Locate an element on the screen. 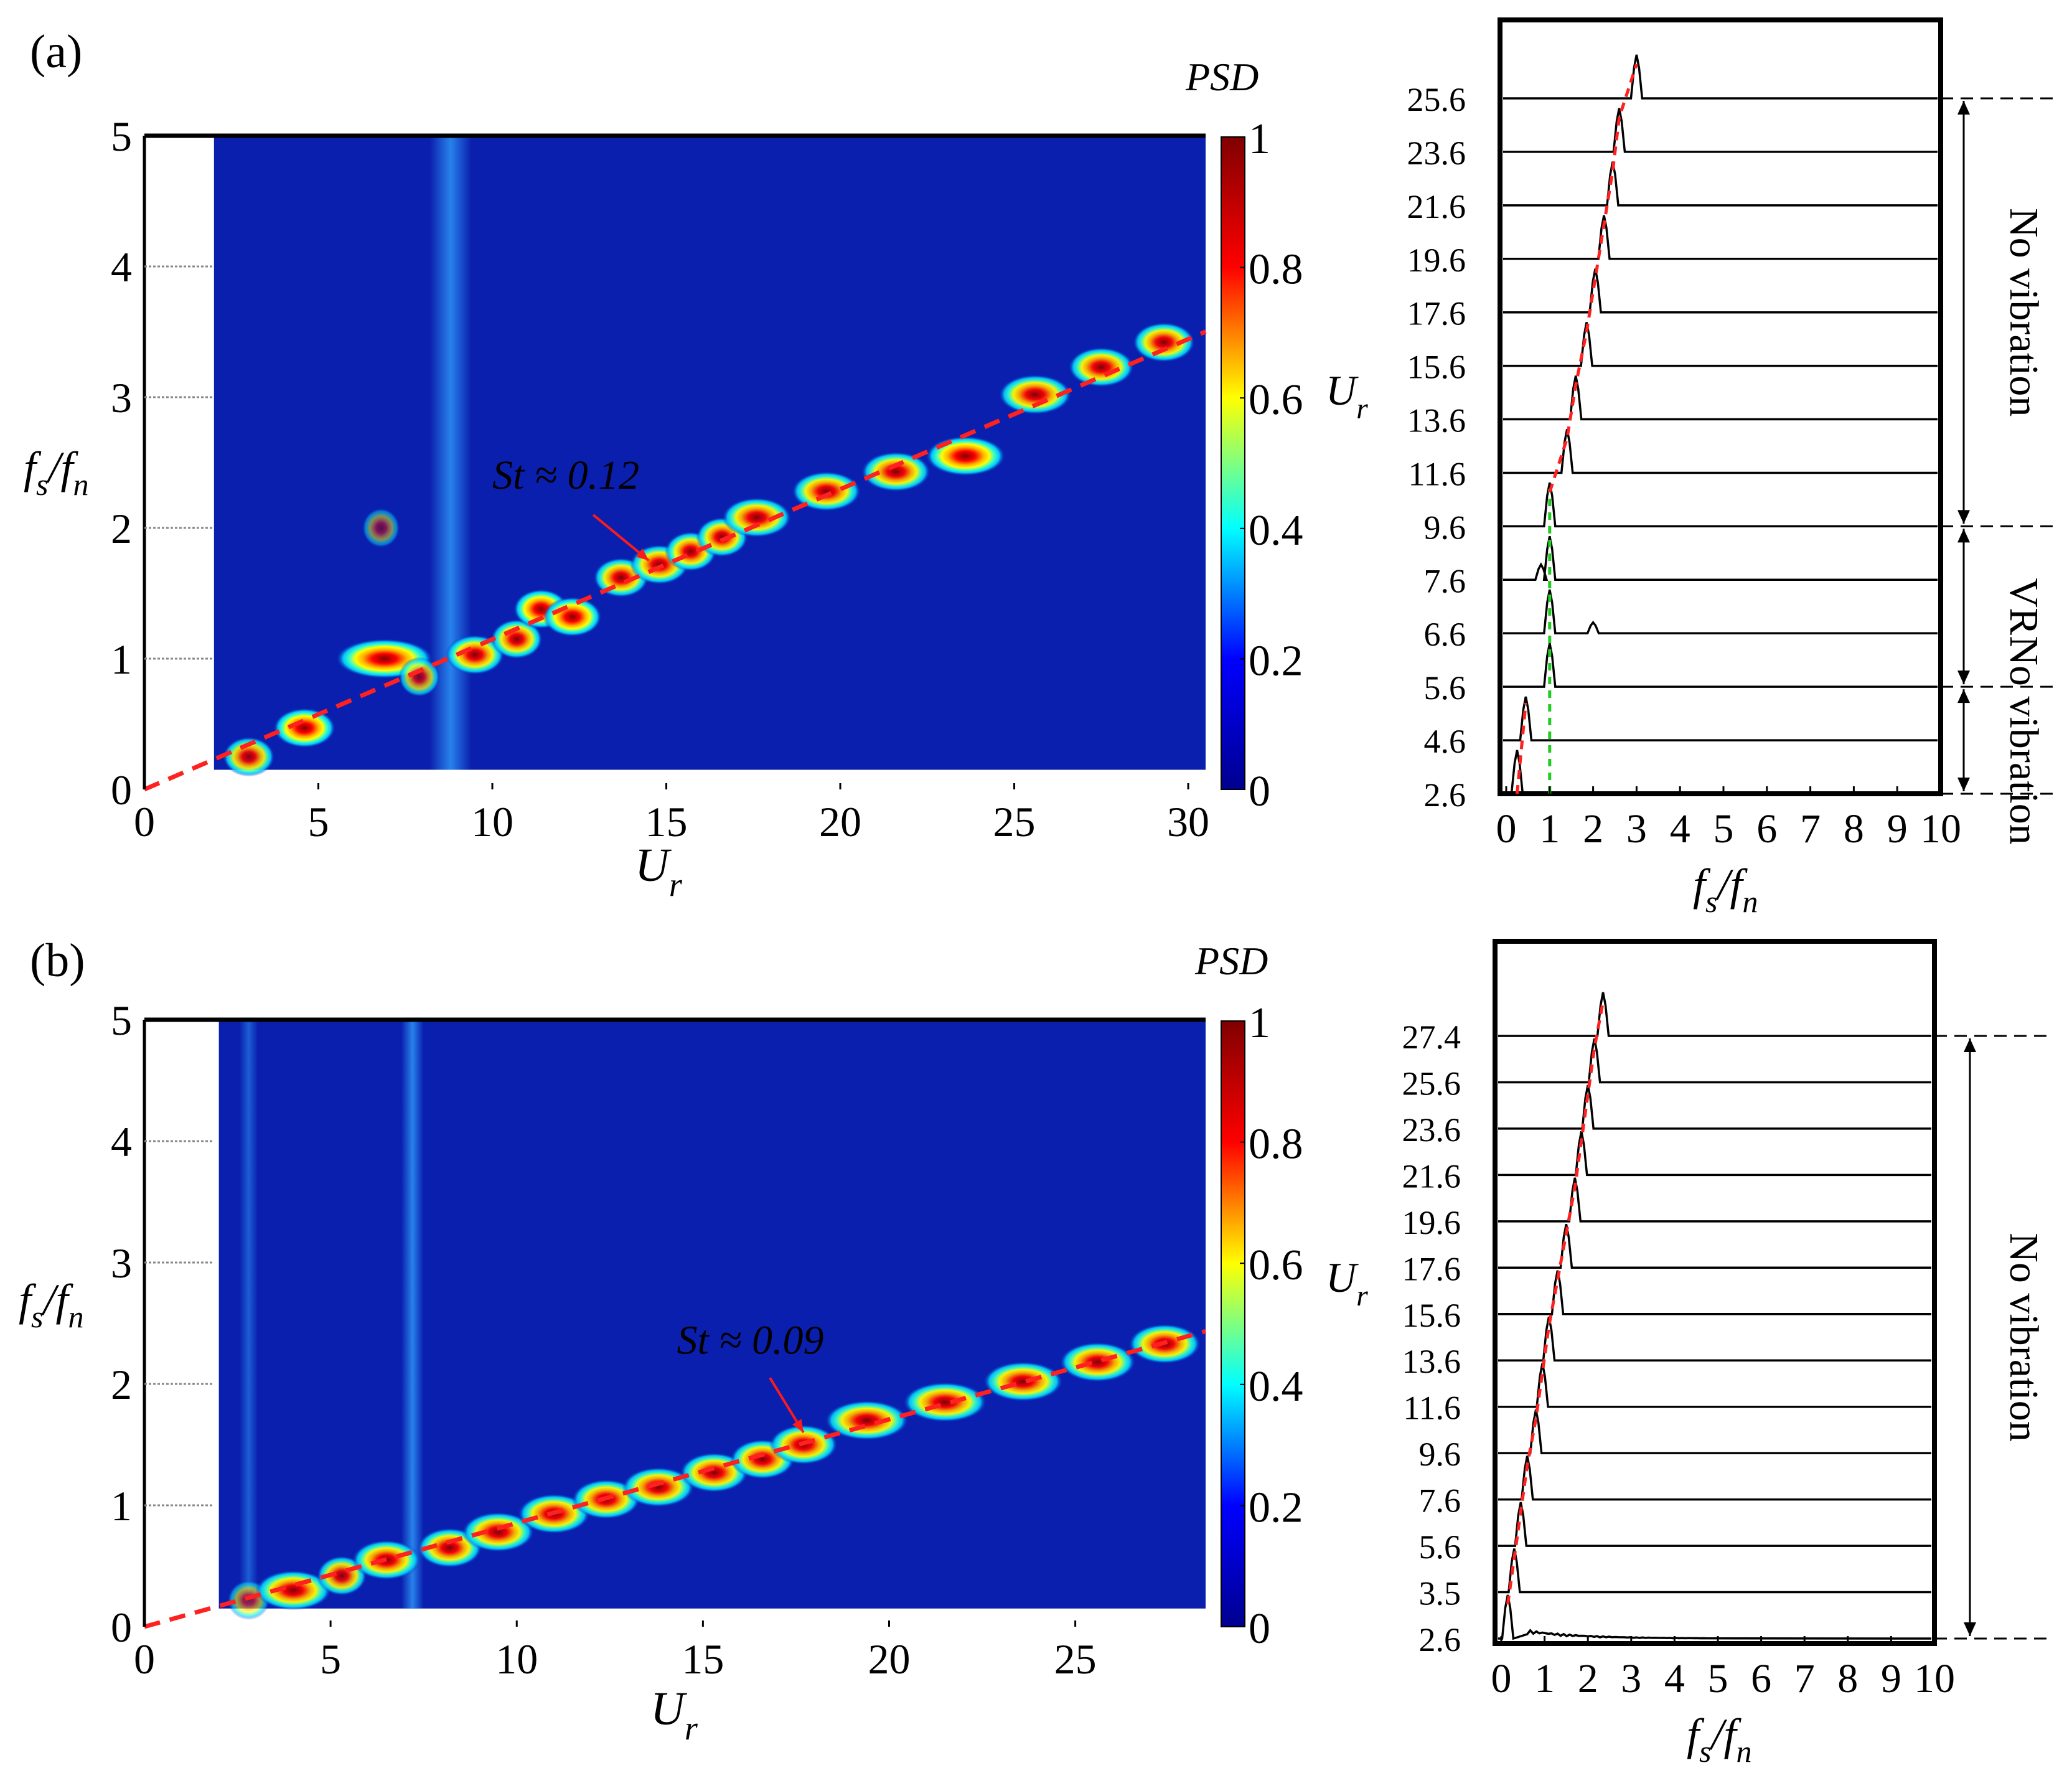 The height and width of the screenshot is (1778, 2072). spectra-frame is located at coordinates (1715, 1292).